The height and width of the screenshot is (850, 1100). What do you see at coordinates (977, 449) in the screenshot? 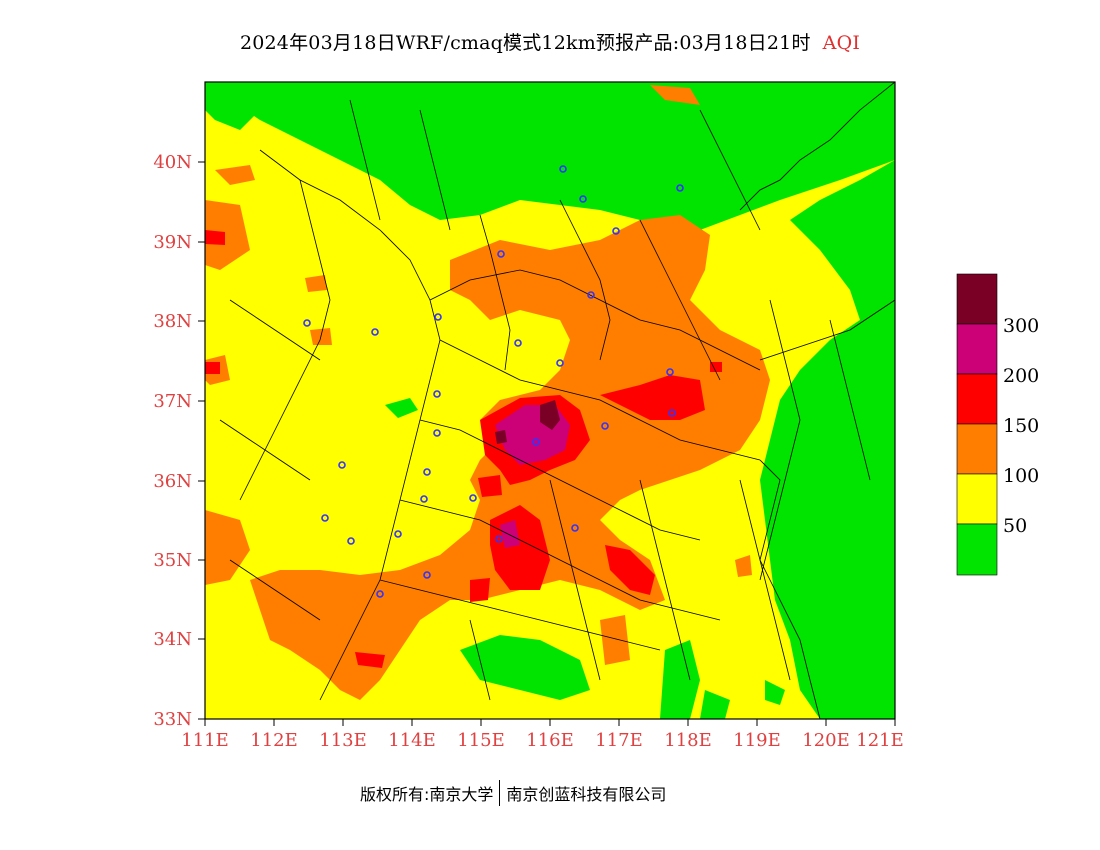
I see `legend-swatch-orange` at bounding box center [977, 449].